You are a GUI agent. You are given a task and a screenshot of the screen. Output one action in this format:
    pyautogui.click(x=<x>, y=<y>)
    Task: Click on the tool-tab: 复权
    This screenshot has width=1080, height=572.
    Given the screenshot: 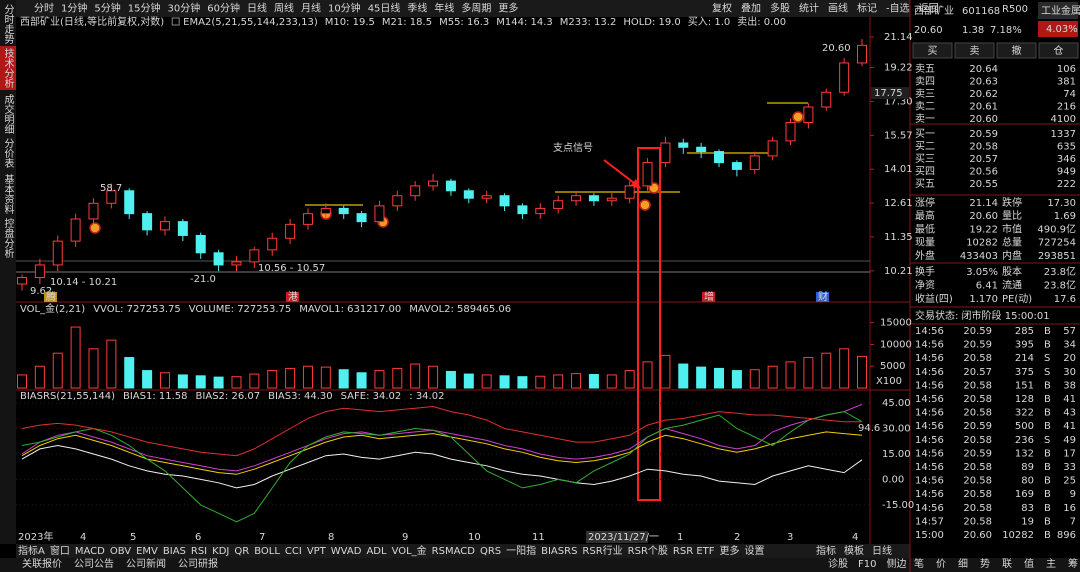 What is the action you would take?
    pyautogui.click(x=722, y=8)
    